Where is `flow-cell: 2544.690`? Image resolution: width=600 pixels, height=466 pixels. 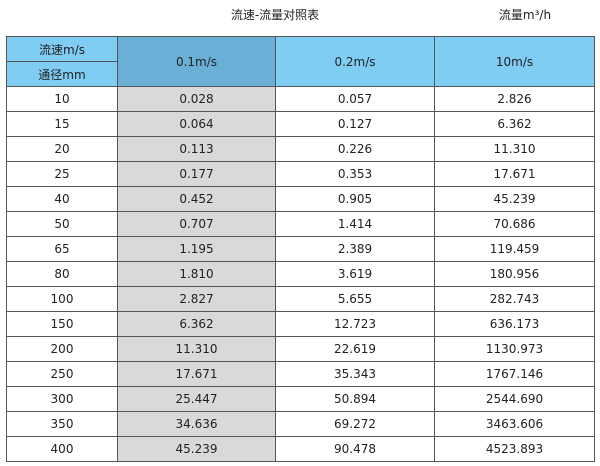 flow-cell: 2544.690 is located at coordinates (514, 399).